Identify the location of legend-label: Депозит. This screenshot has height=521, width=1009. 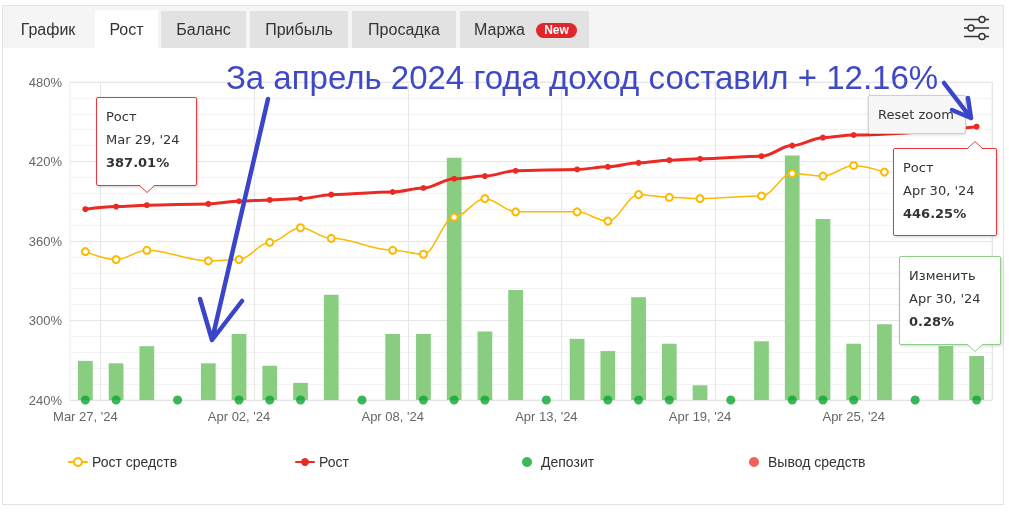
(568, 462).